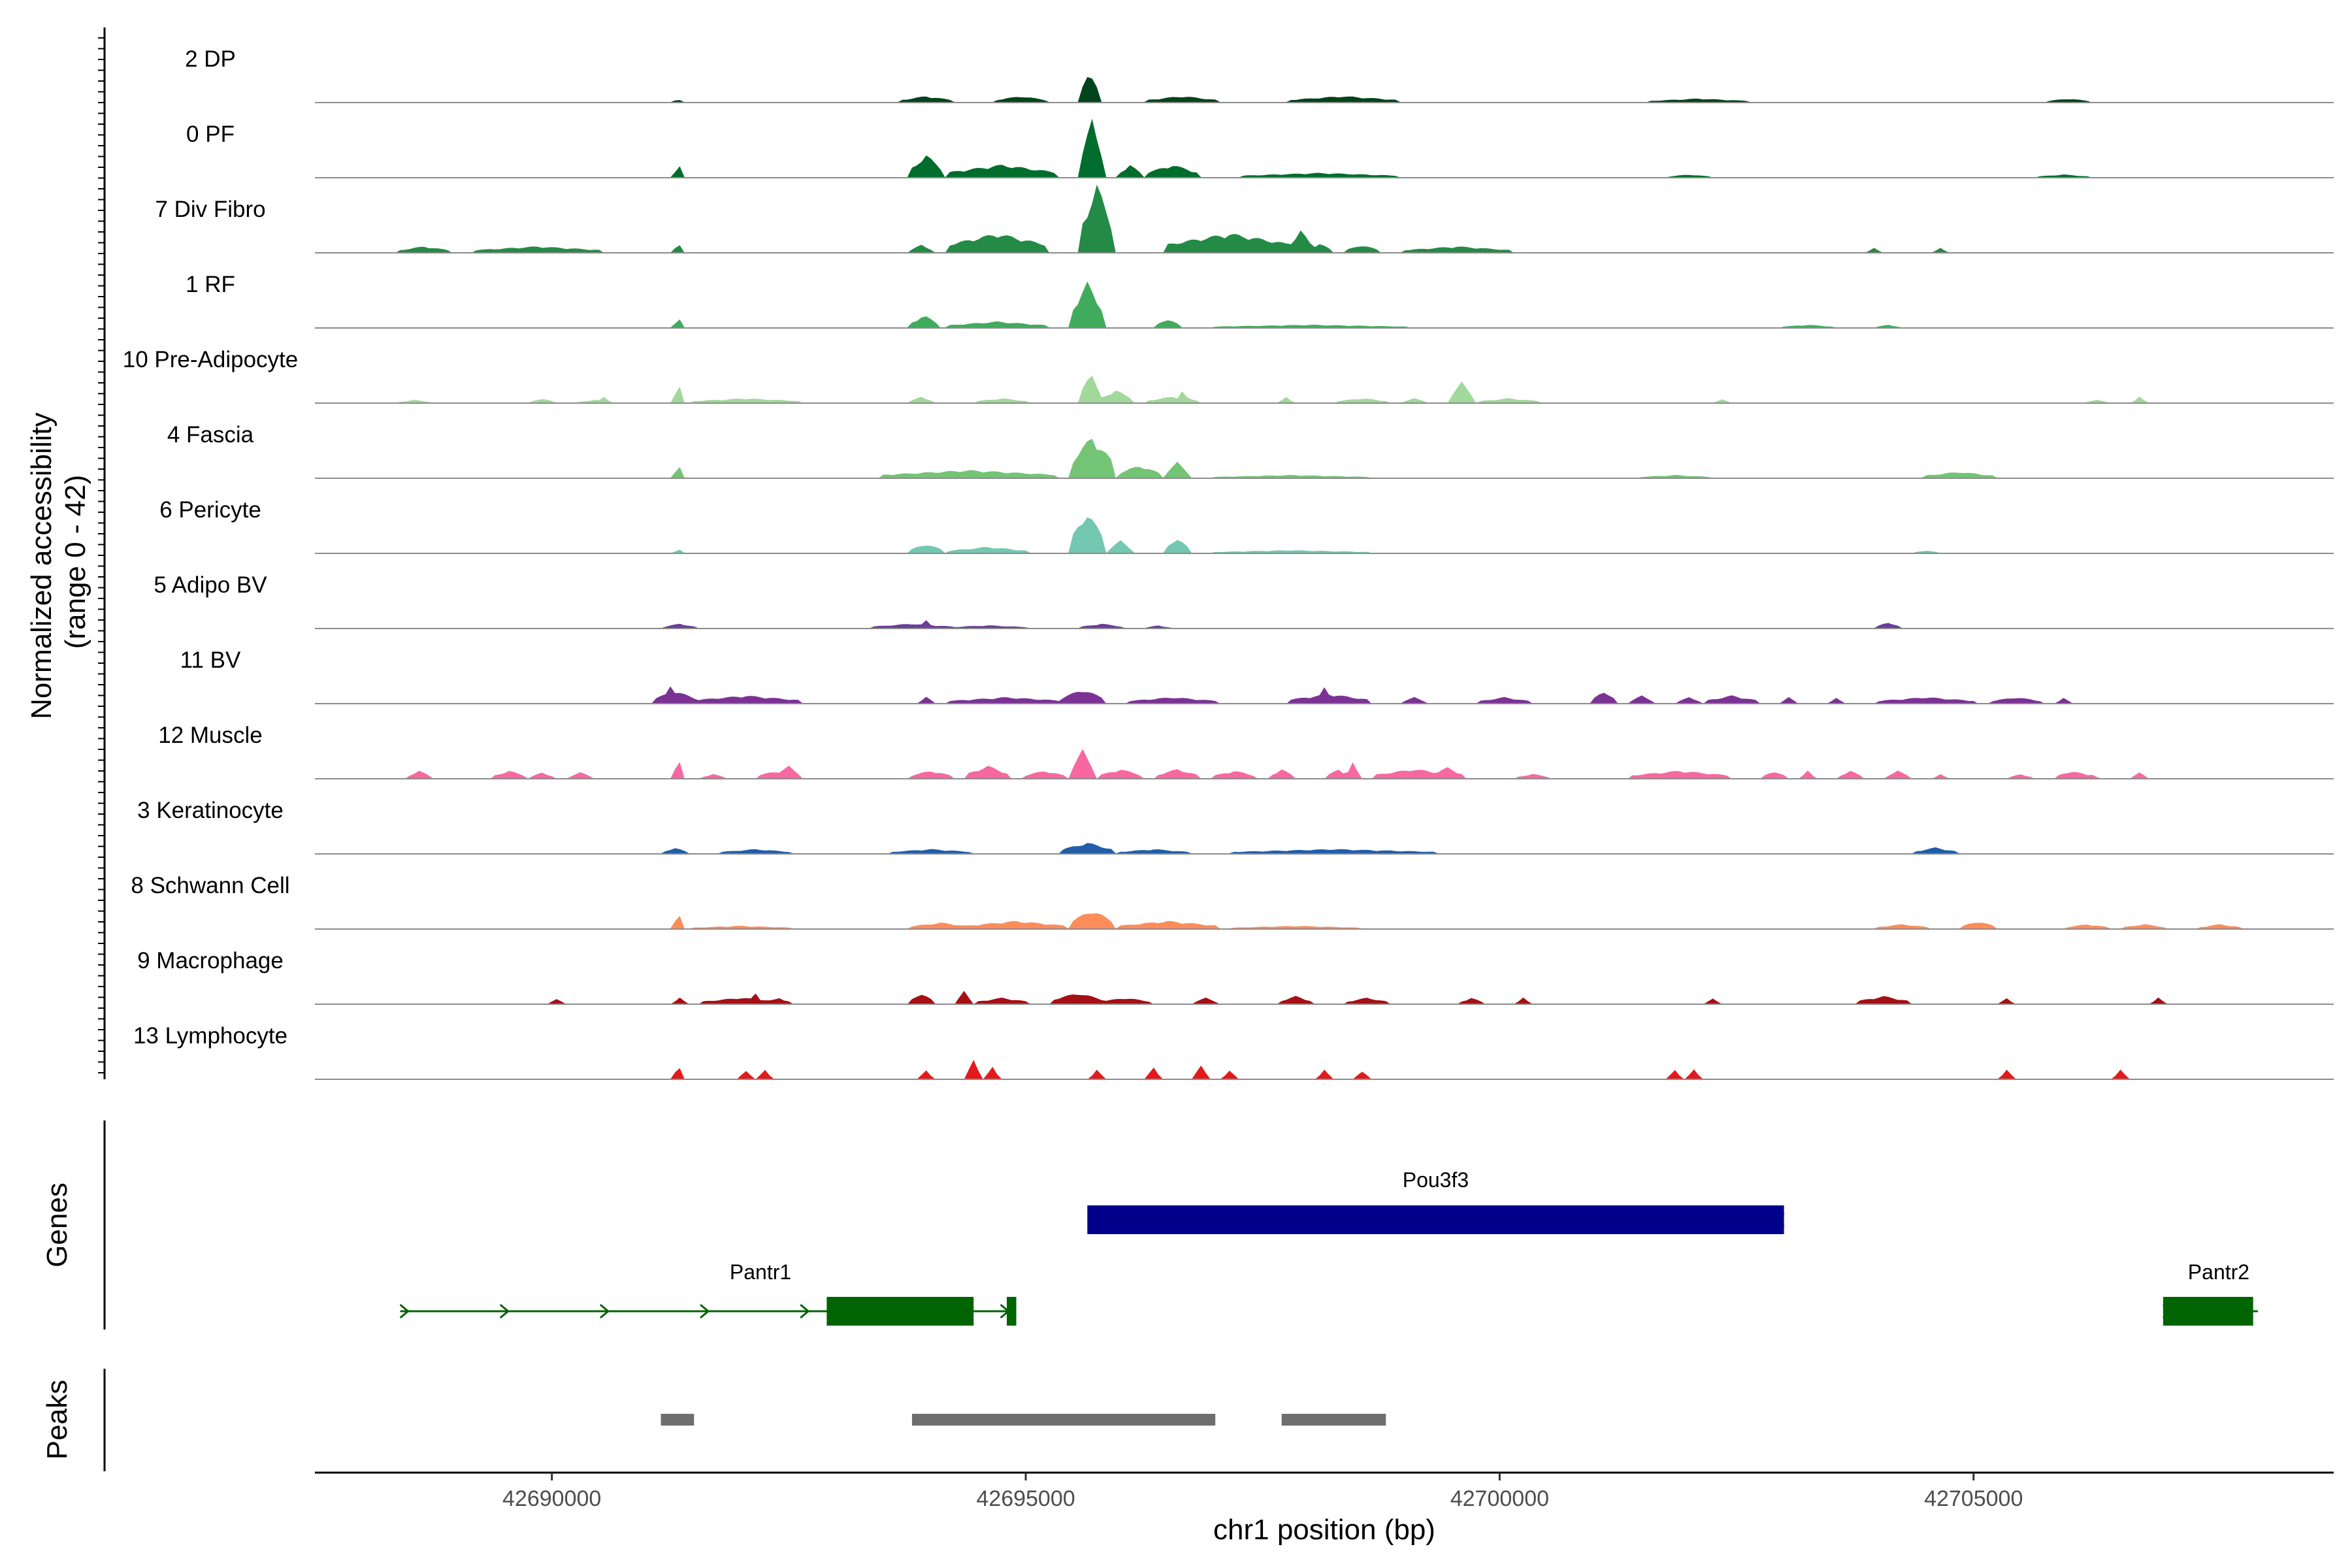 The image size is (2352, 1568). Describe the element at coordinates (210, 885) in the screenshot. I see `track-label: 8 Schwann Cell` at that location.